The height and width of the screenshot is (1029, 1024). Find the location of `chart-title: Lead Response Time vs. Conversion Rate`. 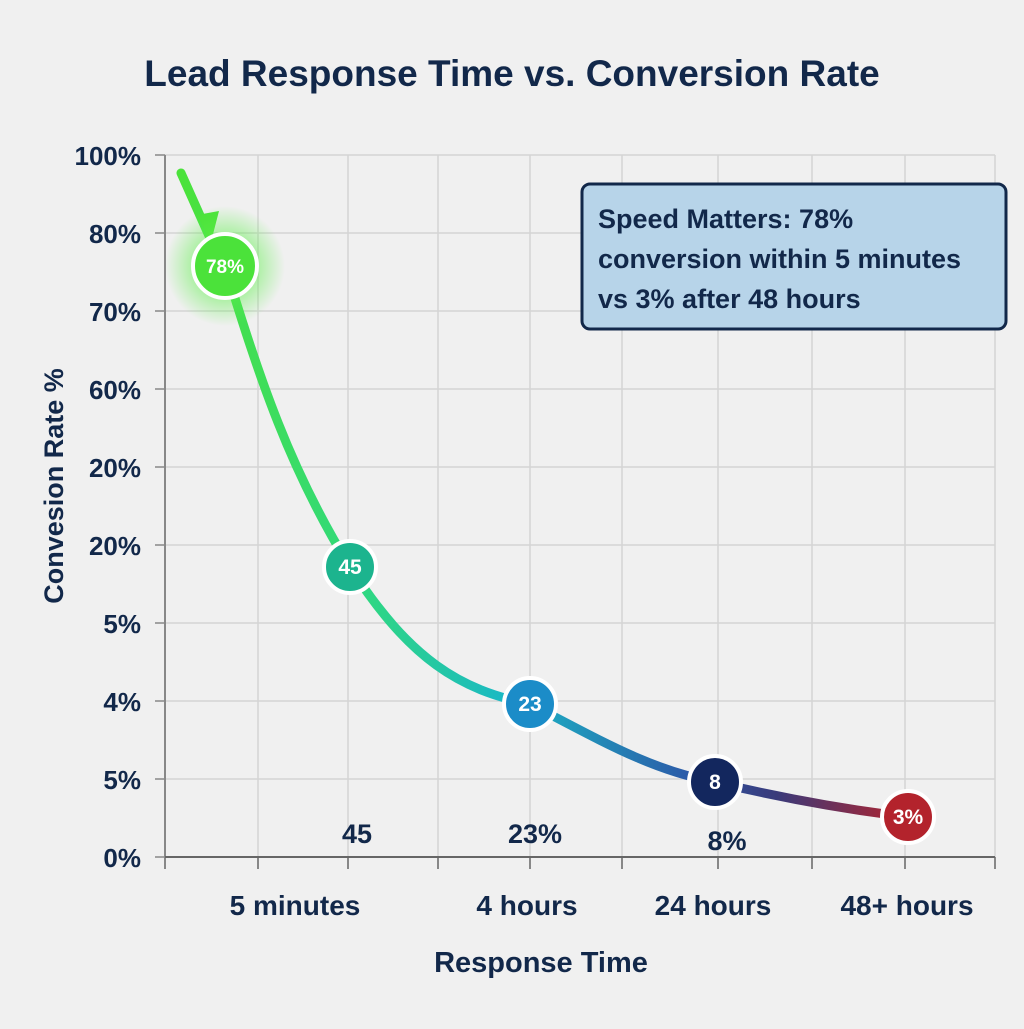

chart-title: Lead Response Time vs. Conversion Rate is located at coordinates (511, 73).